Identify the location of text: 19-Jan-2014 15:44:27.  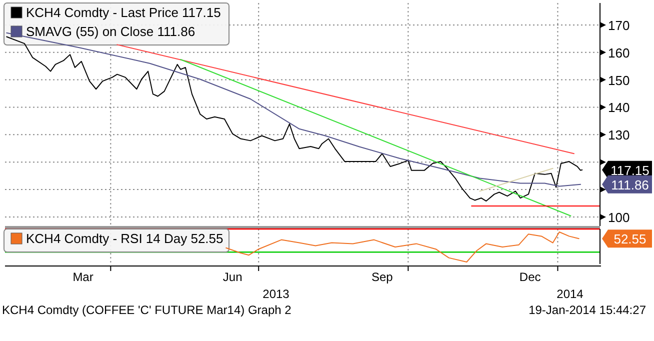
(587, 310).